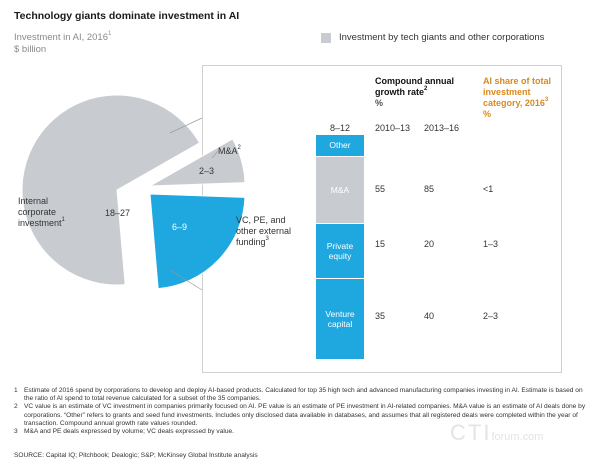  I want to click on connector-line-top, so click(186, 125).